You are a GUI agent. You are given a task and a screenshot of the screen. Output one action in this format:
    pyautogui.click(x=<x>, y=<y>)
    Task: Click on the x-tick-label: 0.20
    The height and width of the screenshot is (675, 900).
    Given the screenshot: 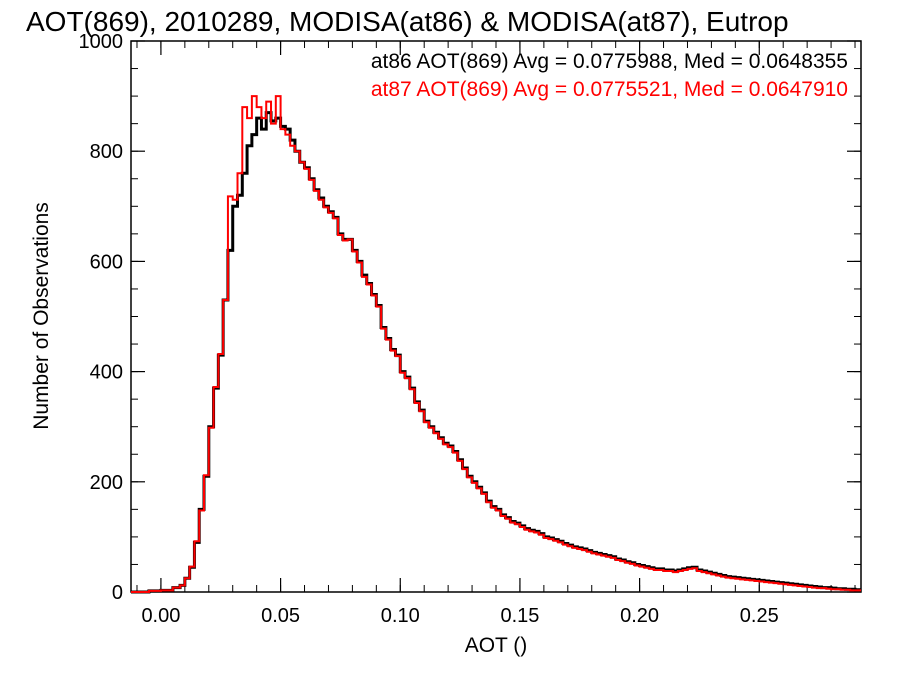 What is the action you would take?
    pyautogui.click(x=639, y=616)
    